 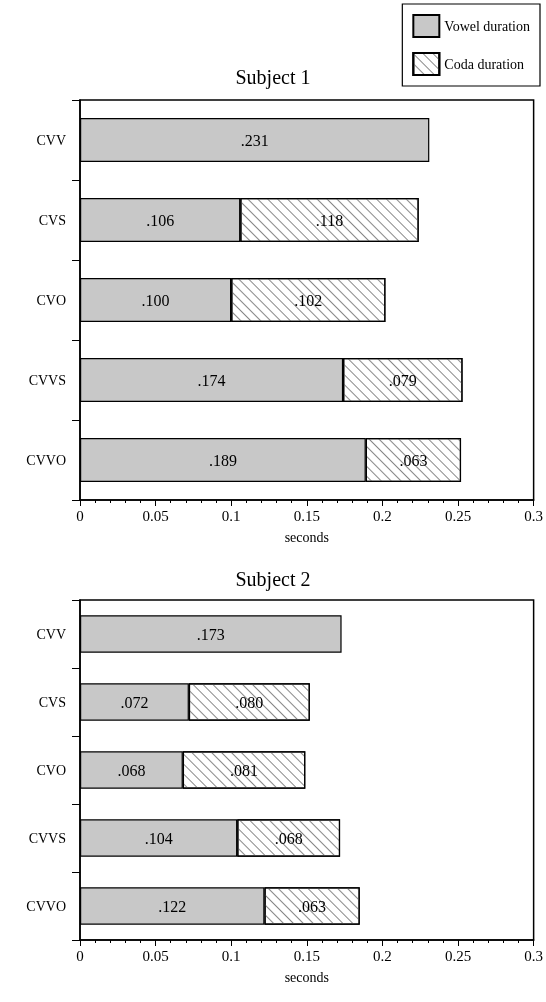 I want to click on data-label: .104, so click(x=158, y=838).